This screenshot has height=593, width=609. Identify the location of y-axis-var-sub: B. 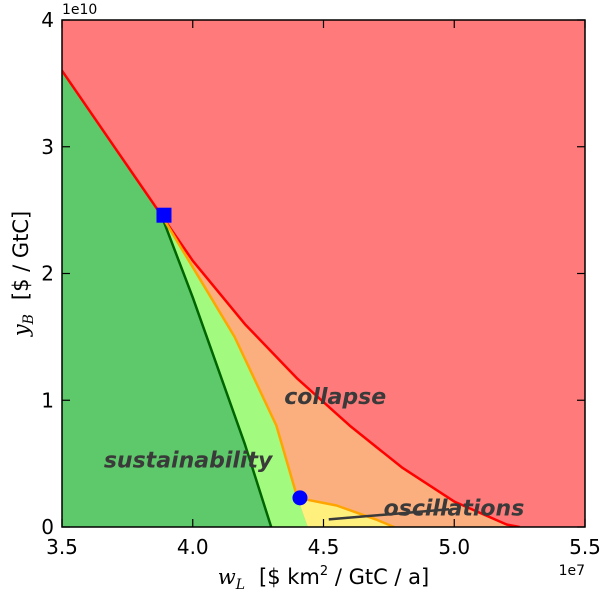
(29, 319).